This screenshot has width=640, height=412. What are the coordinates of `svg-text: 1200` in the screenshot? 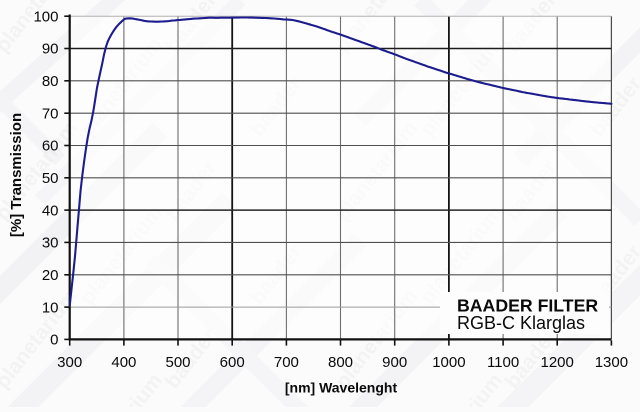 It's located at (557, 362).